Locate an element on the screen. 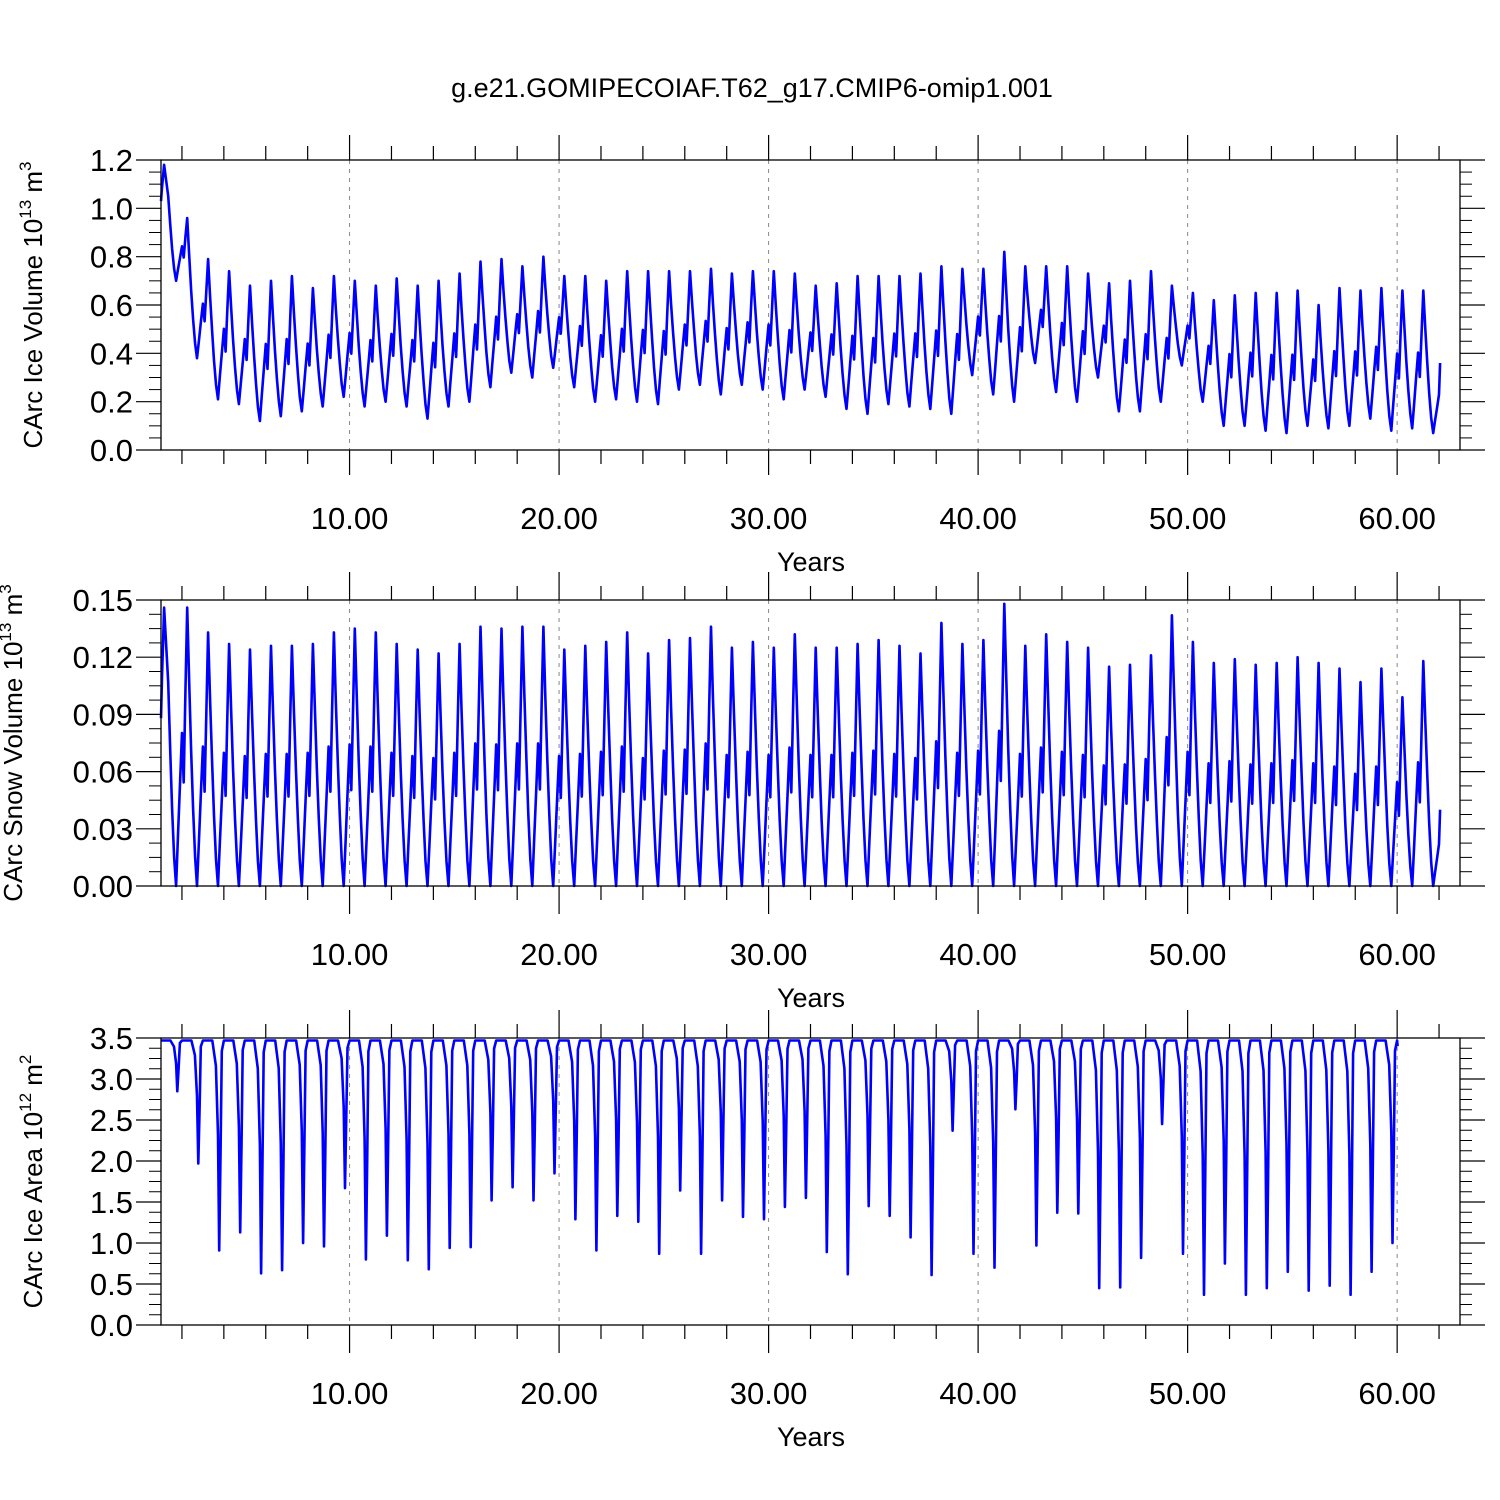  y-tick-label: 0.09 is located at coordinates (103, 714).